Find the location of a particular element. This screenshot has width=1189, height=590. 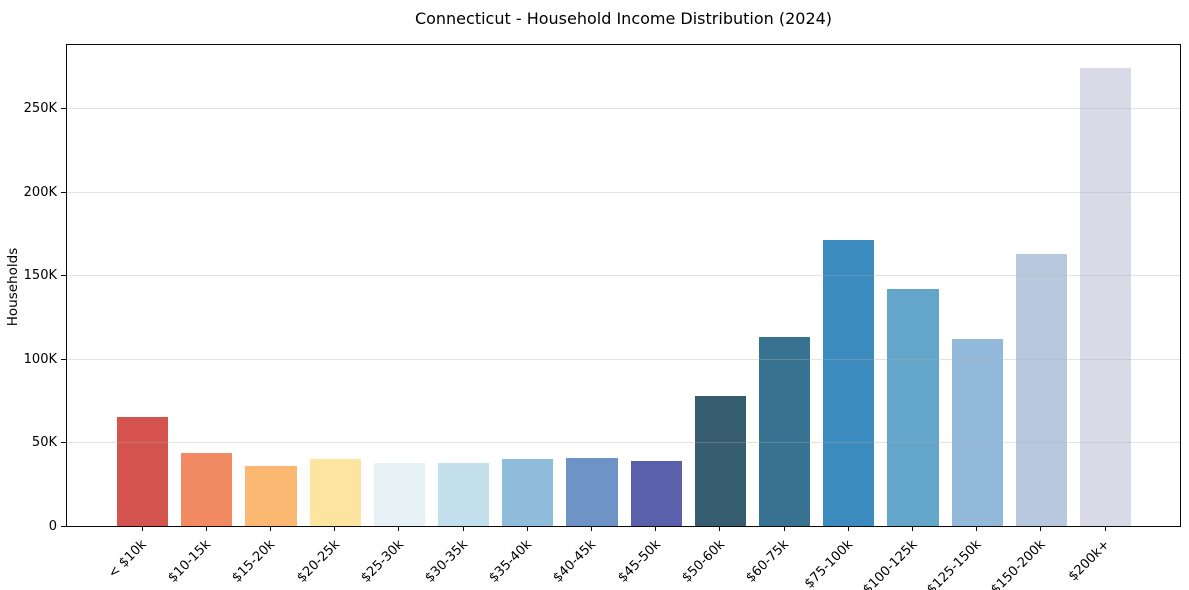

y-tick-label: 100K is located at coordinates (40, 359).